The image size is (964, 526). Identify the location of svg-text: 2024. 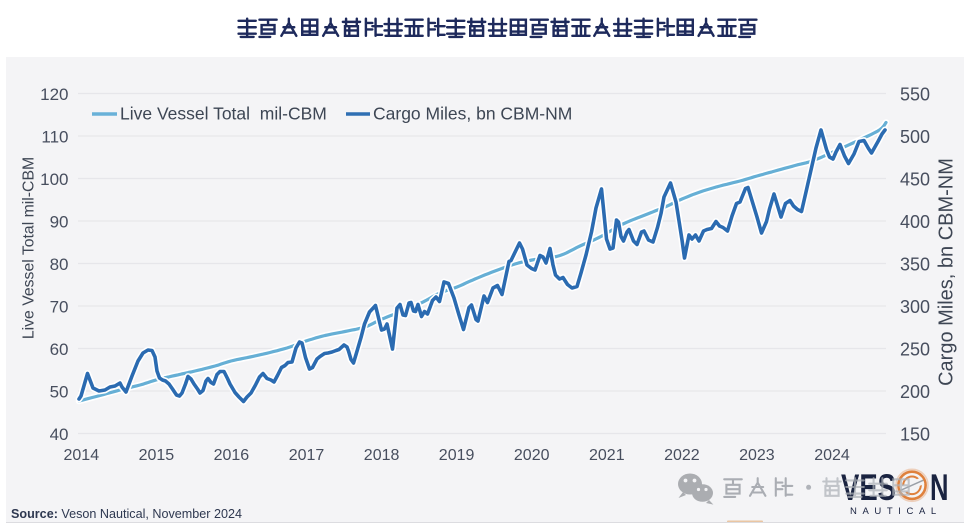
(832, 455).